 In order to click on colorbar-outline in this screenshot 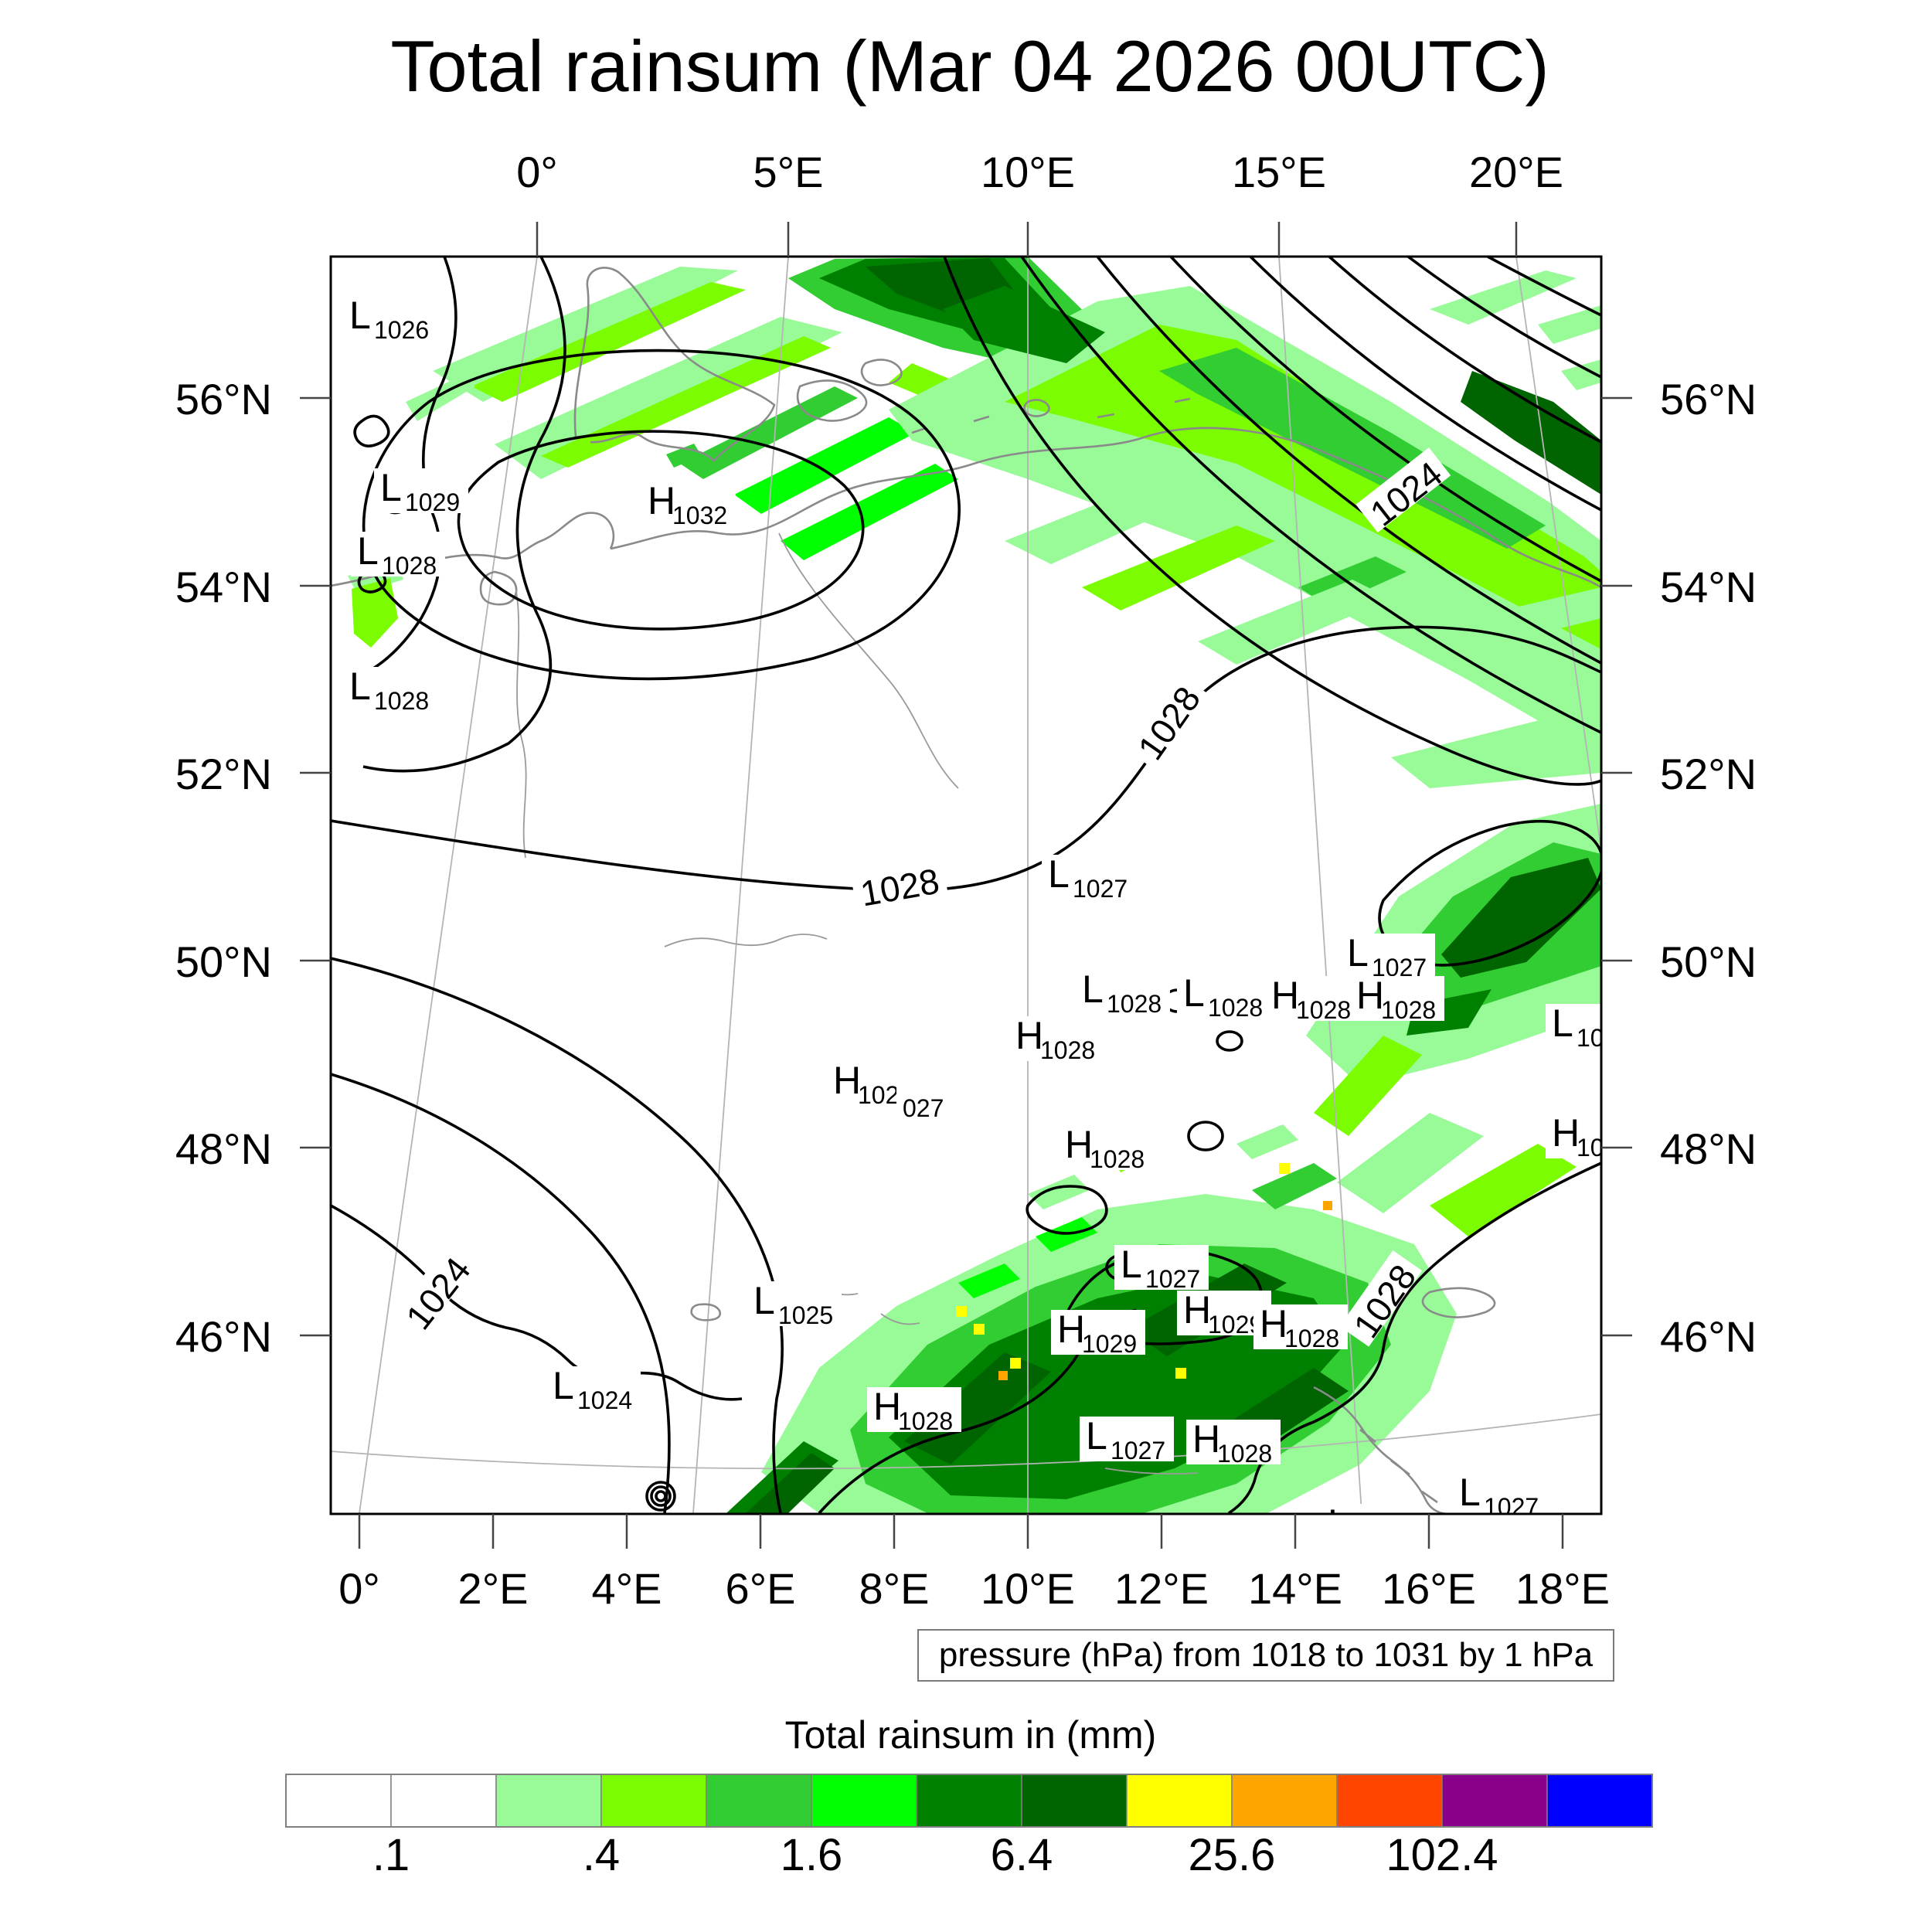, I will do `click(969, 1801)`.